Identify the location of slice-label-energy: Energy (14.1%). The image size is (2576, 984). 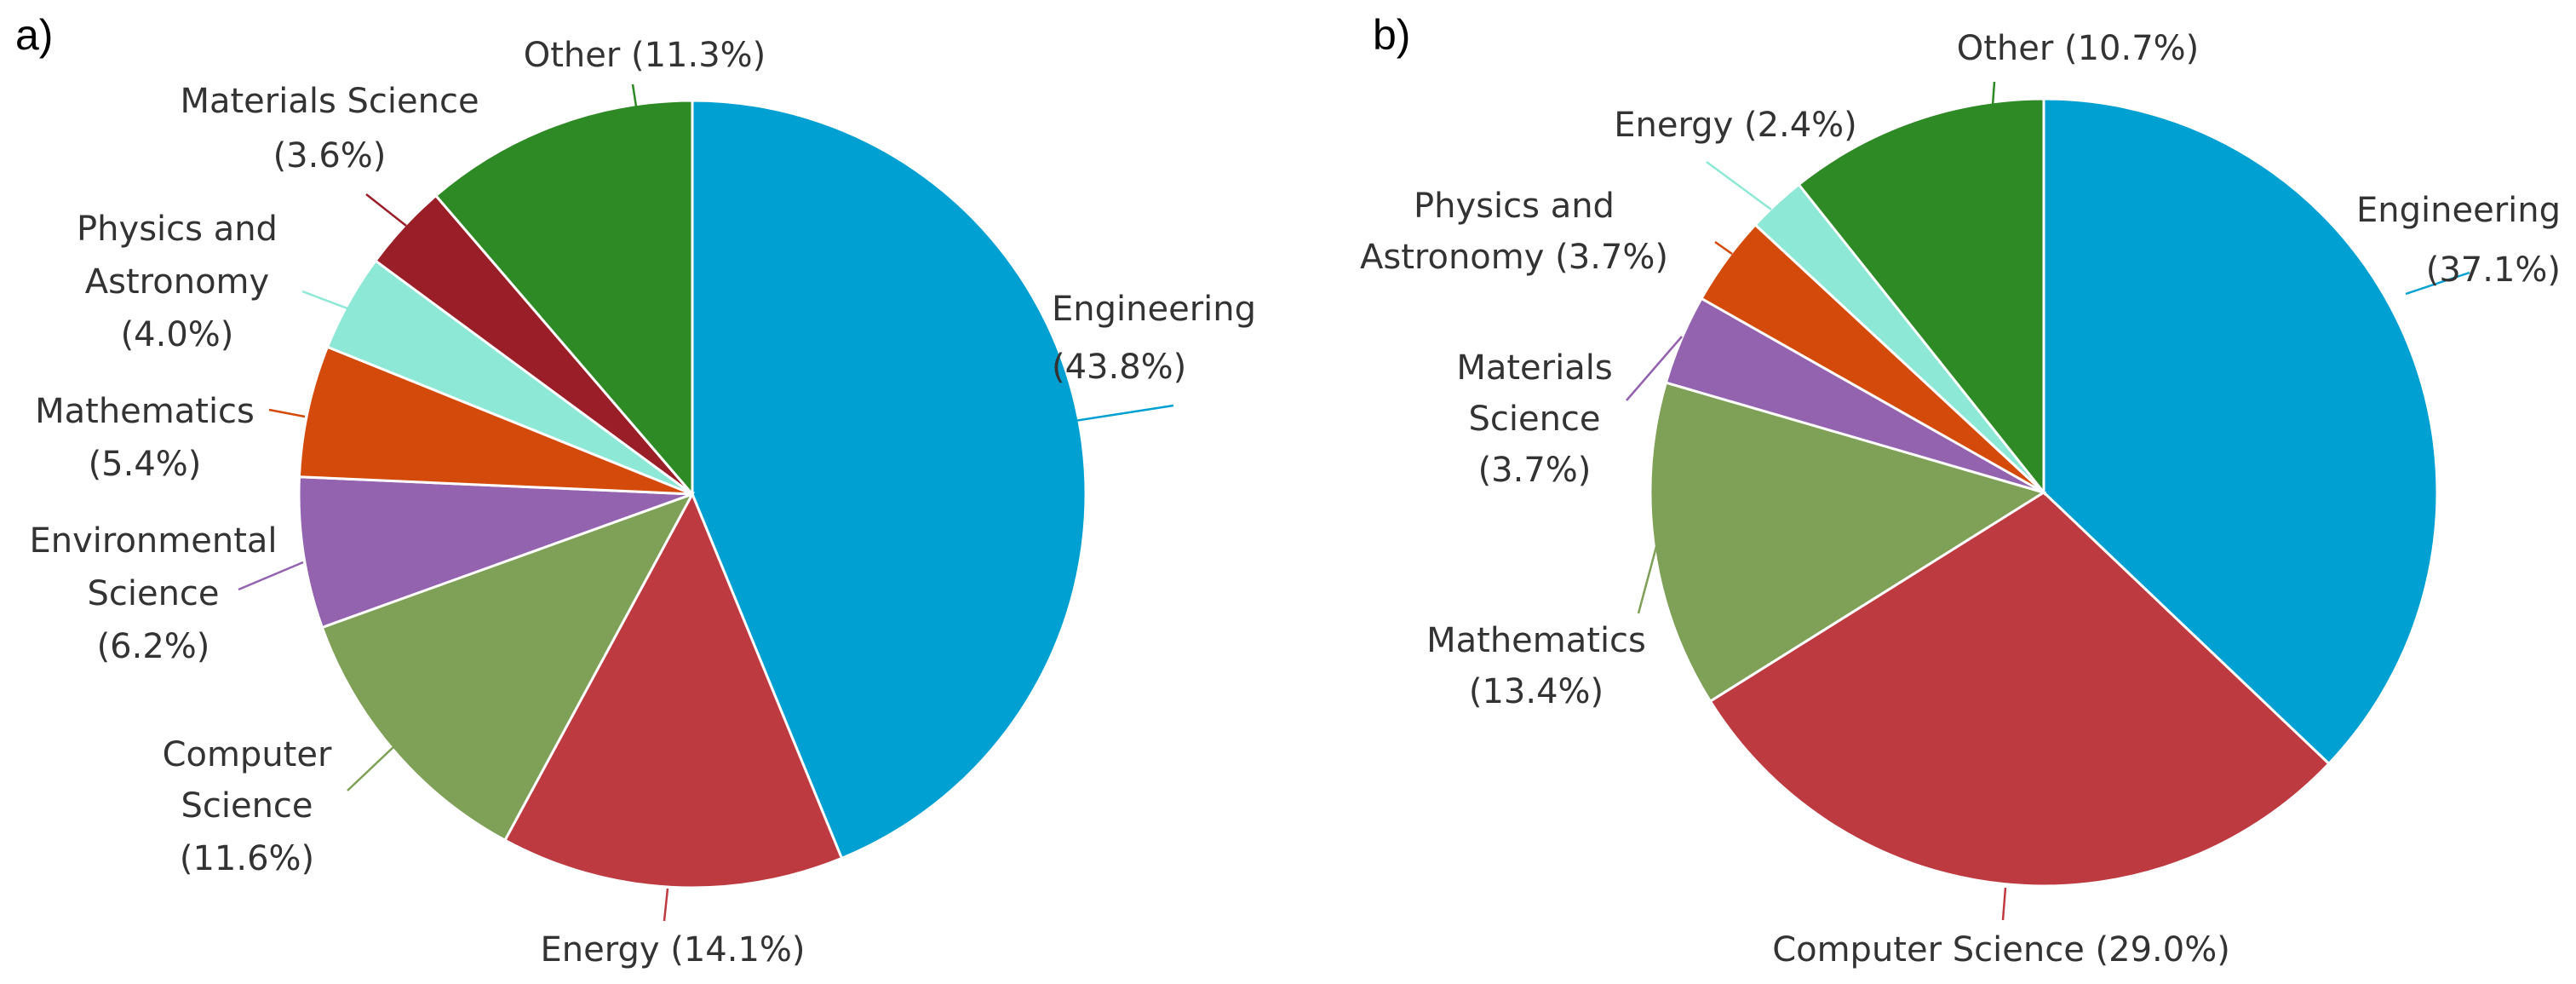
(672, 950).